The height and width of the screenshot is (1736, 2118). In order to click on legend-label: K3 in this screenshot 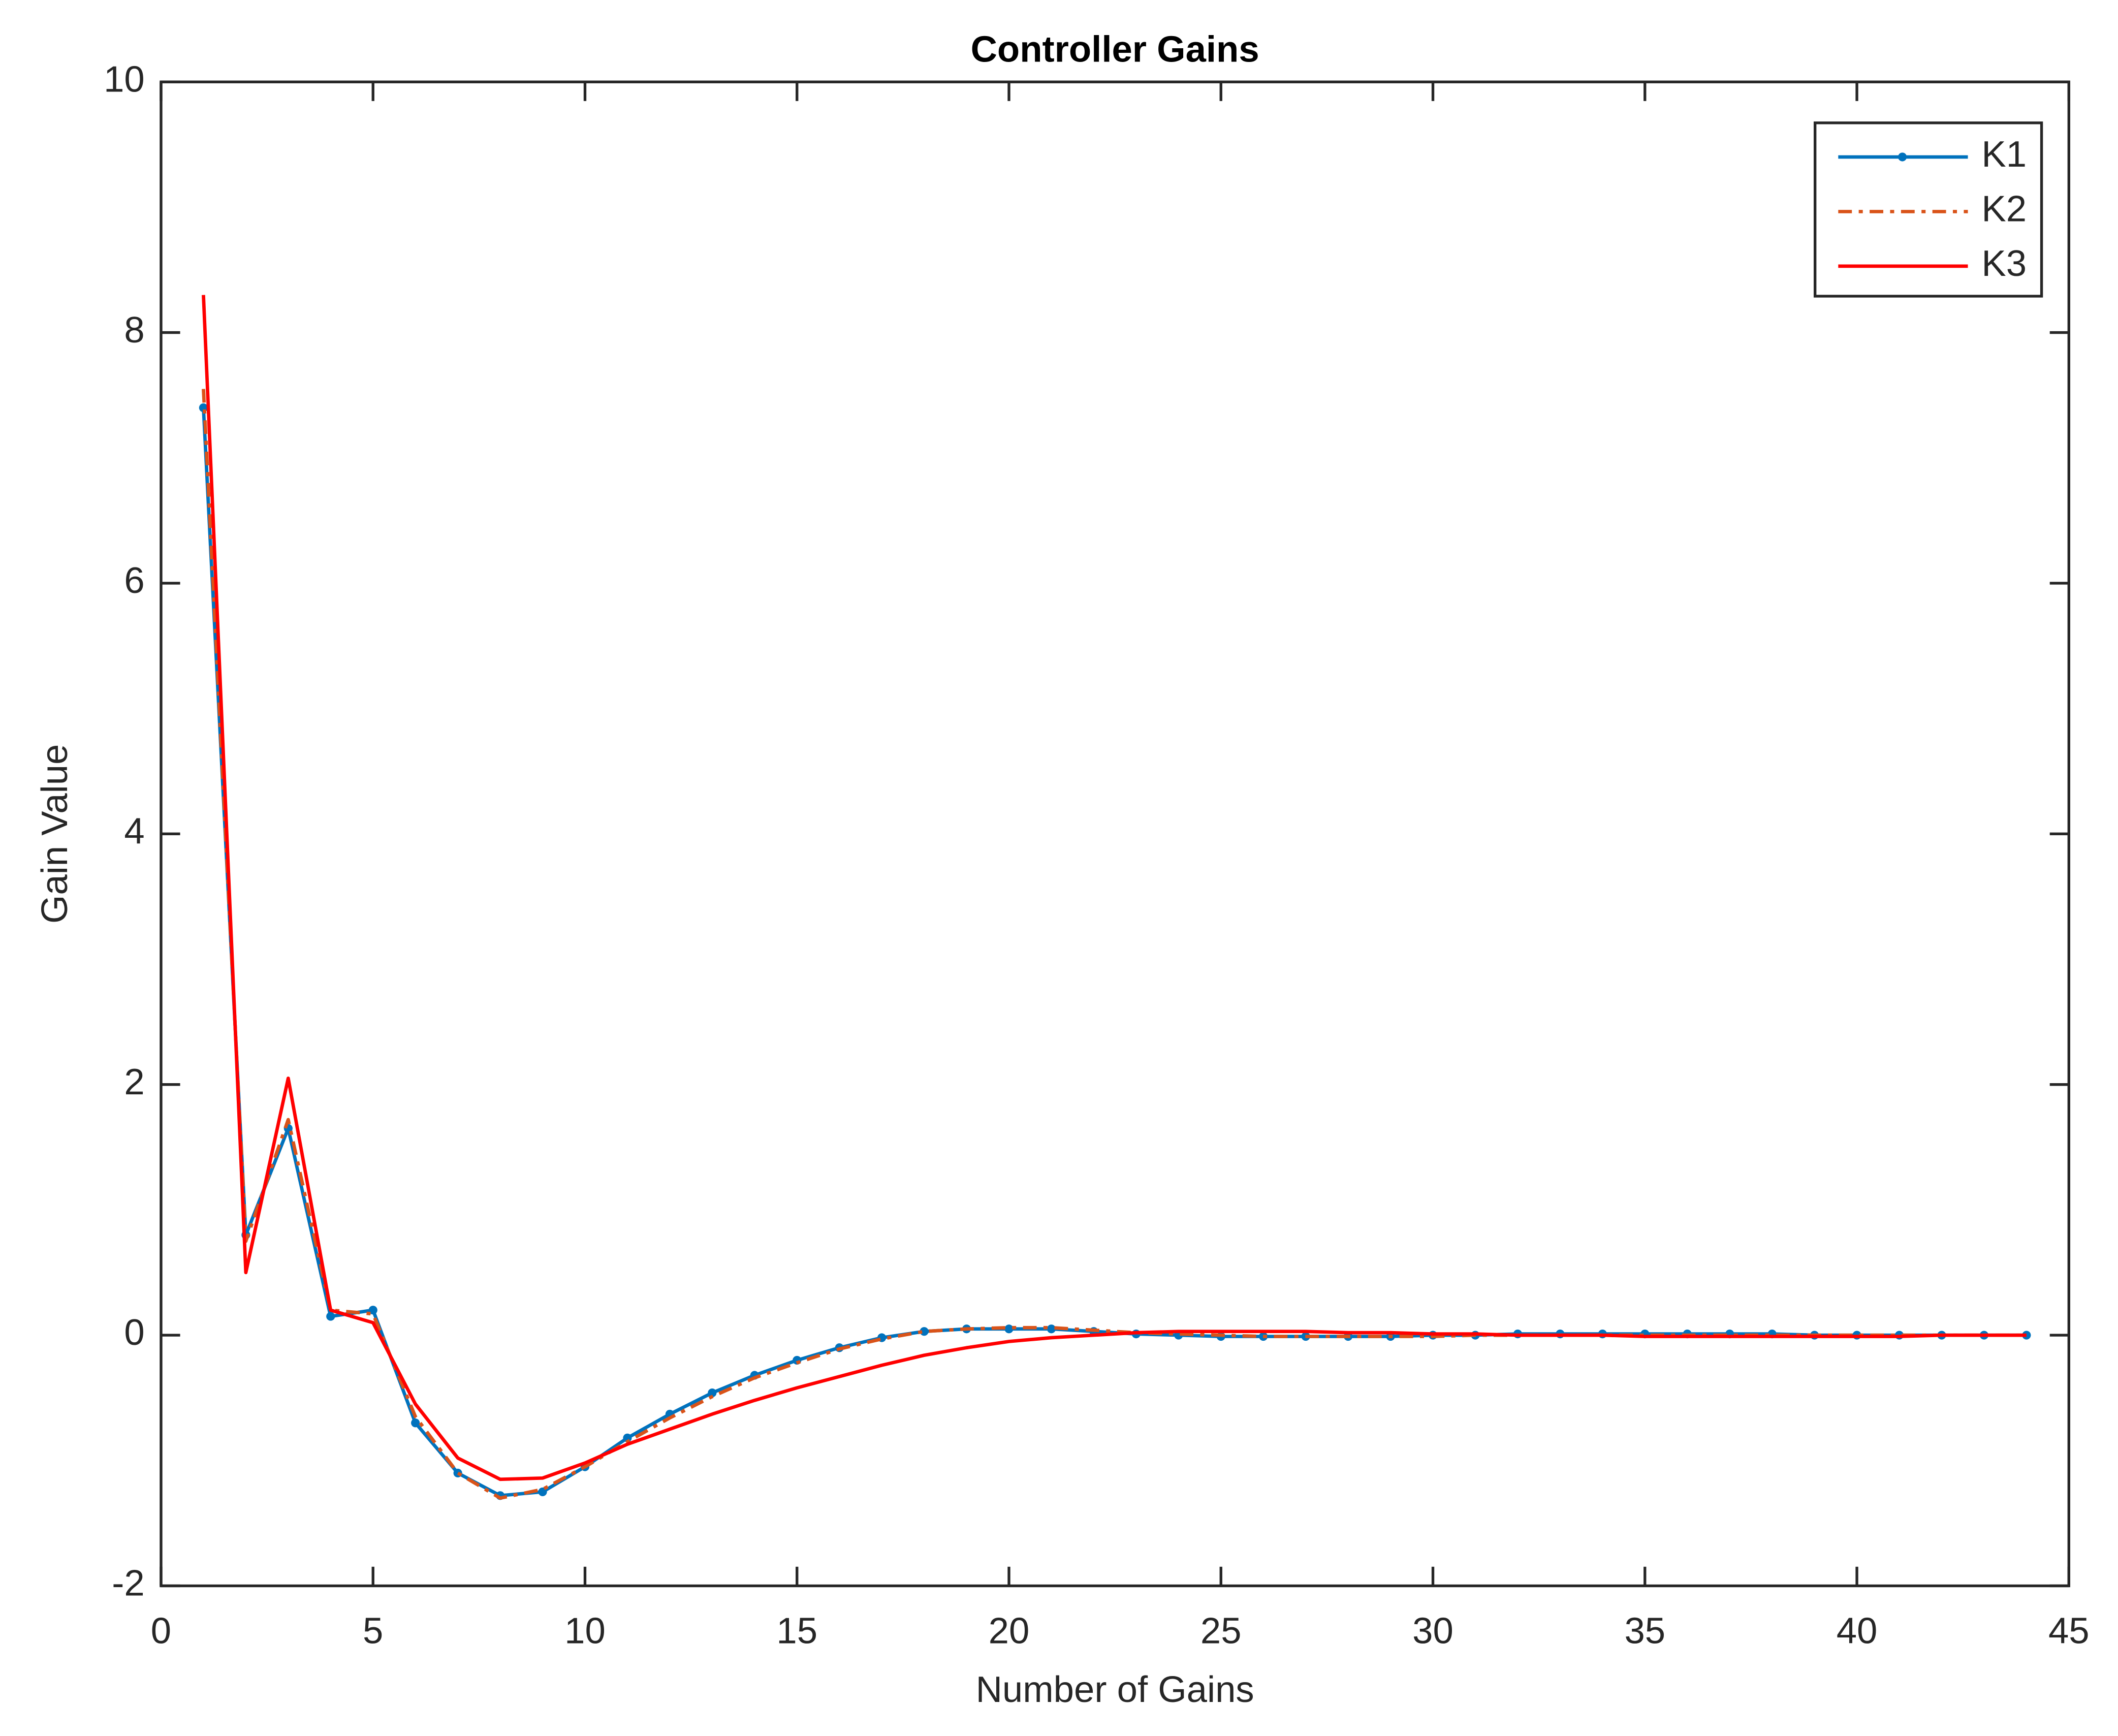, I will do `click(2004, 263)`.